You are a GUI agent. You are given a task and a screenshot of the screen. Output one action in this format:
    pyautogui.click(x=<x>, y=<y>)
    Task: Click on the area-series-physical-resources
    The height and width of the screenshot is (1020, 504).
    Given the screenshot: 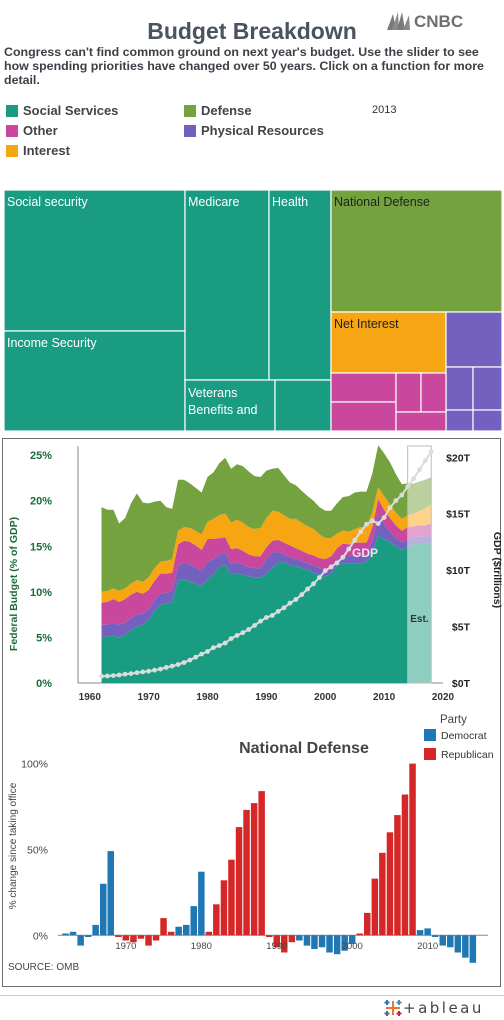 What is the action you would take?
    pyautogui.click(x=266, y=576)
    